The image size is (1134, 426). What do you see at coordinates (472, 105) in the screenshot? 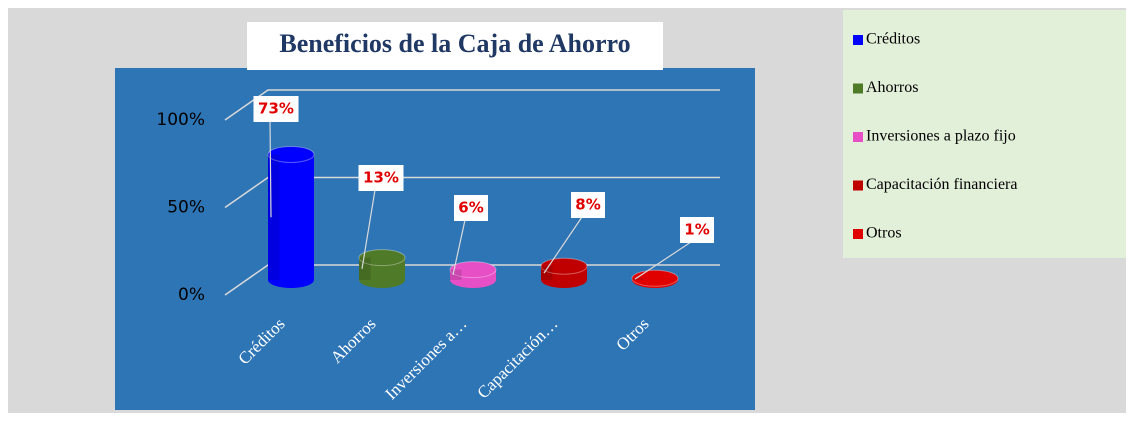
I see `grid-line` at bounding box center [472, 105].